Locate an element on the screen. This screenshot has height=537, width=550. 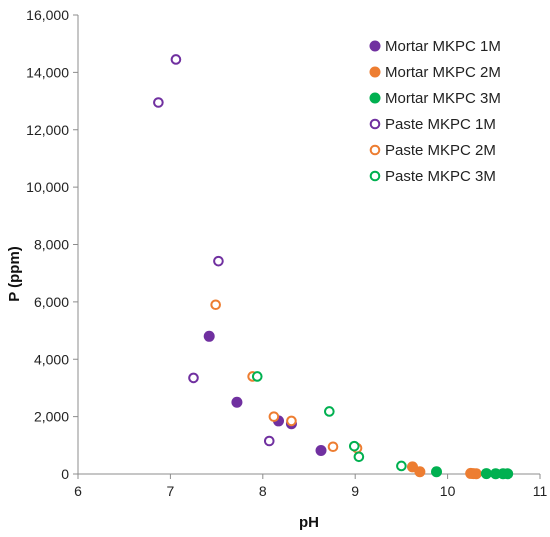
x-axis-title: pH is located at coordinates (309, 522).